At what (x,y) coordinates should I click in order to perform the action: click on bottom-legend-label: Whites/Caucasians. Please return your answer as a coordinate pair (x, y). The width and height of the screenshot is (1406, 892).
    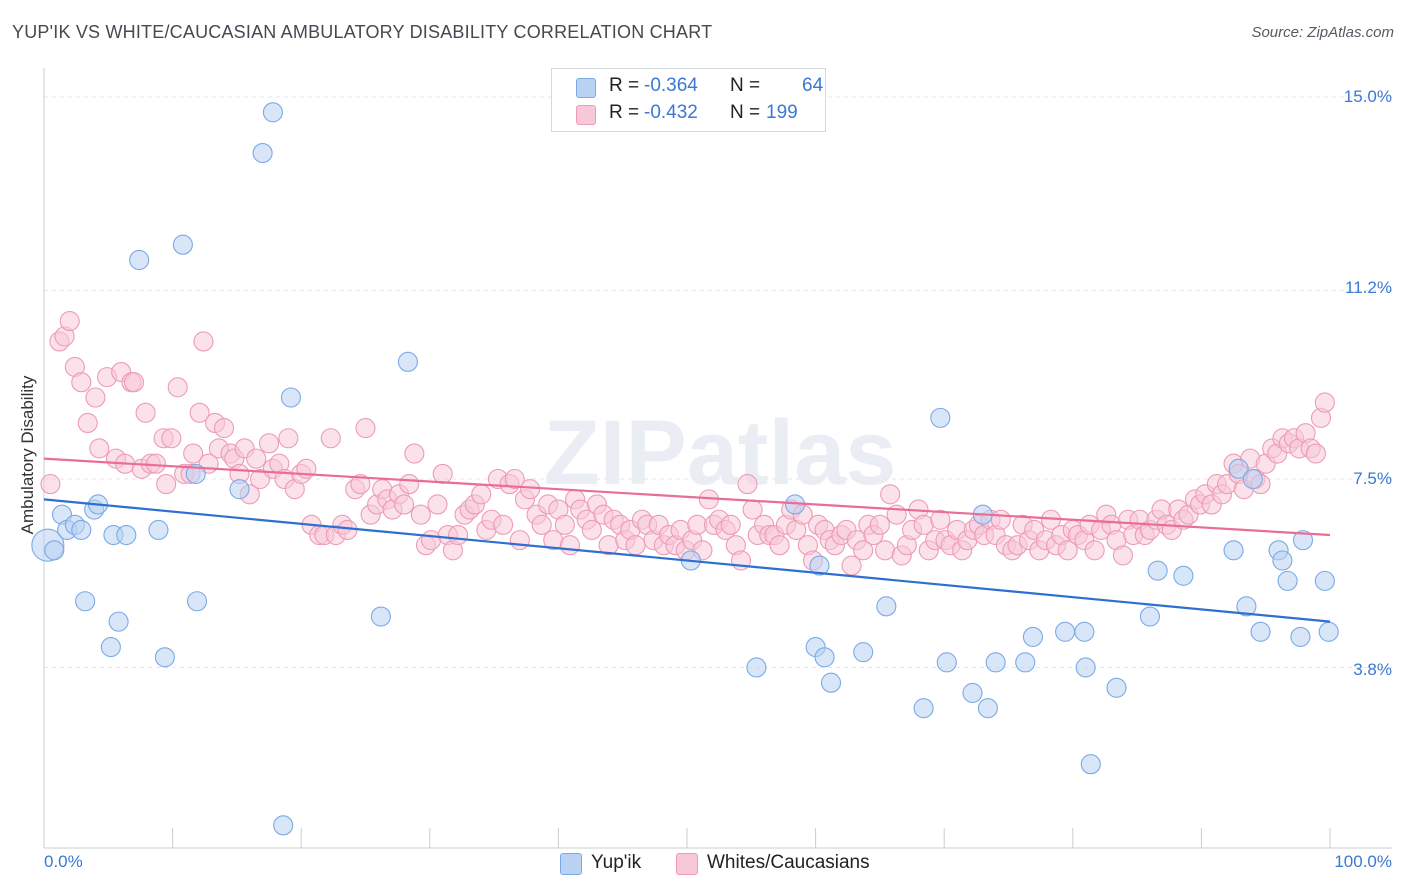
    Looking at the image, I should click on (788, 862).